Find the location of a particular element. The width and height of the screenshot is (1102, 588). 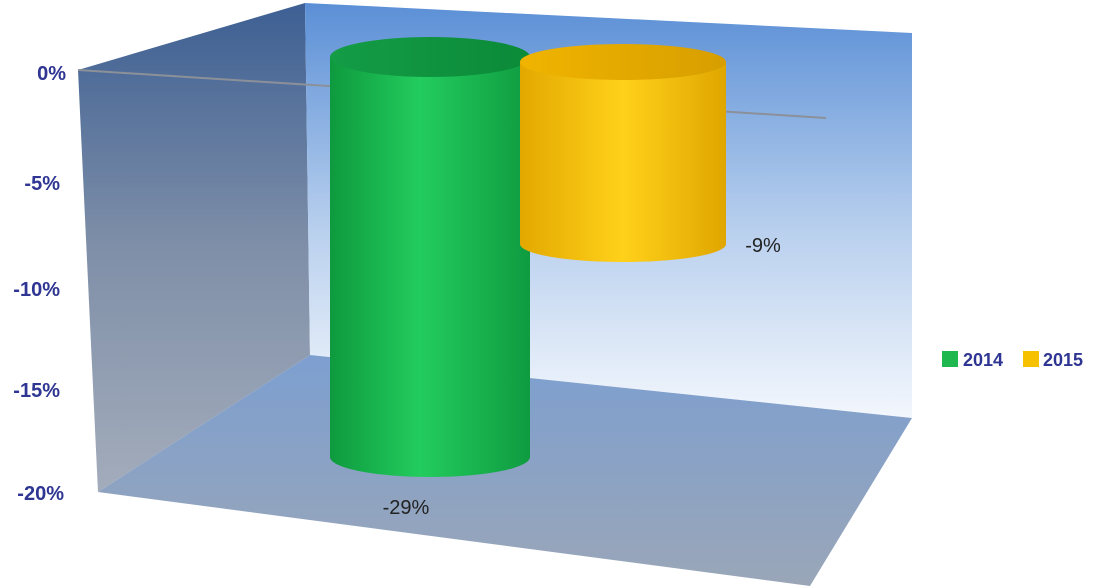

y-axis: 0% -5% -10% -15% -20% is located at coordinates (39, 284).